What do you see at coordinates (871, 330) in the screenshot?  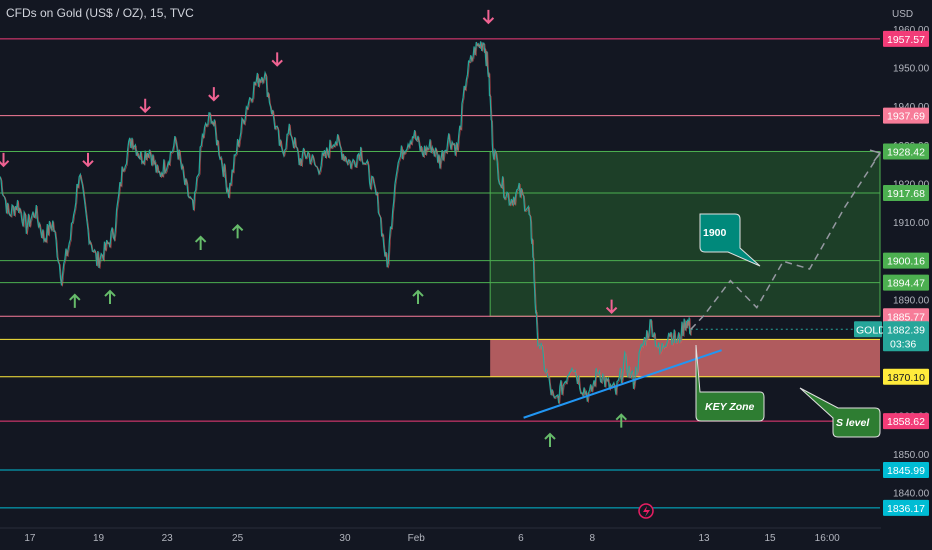 I see `symbol-tag-label: GOLD` at bounding box center [871, 330].